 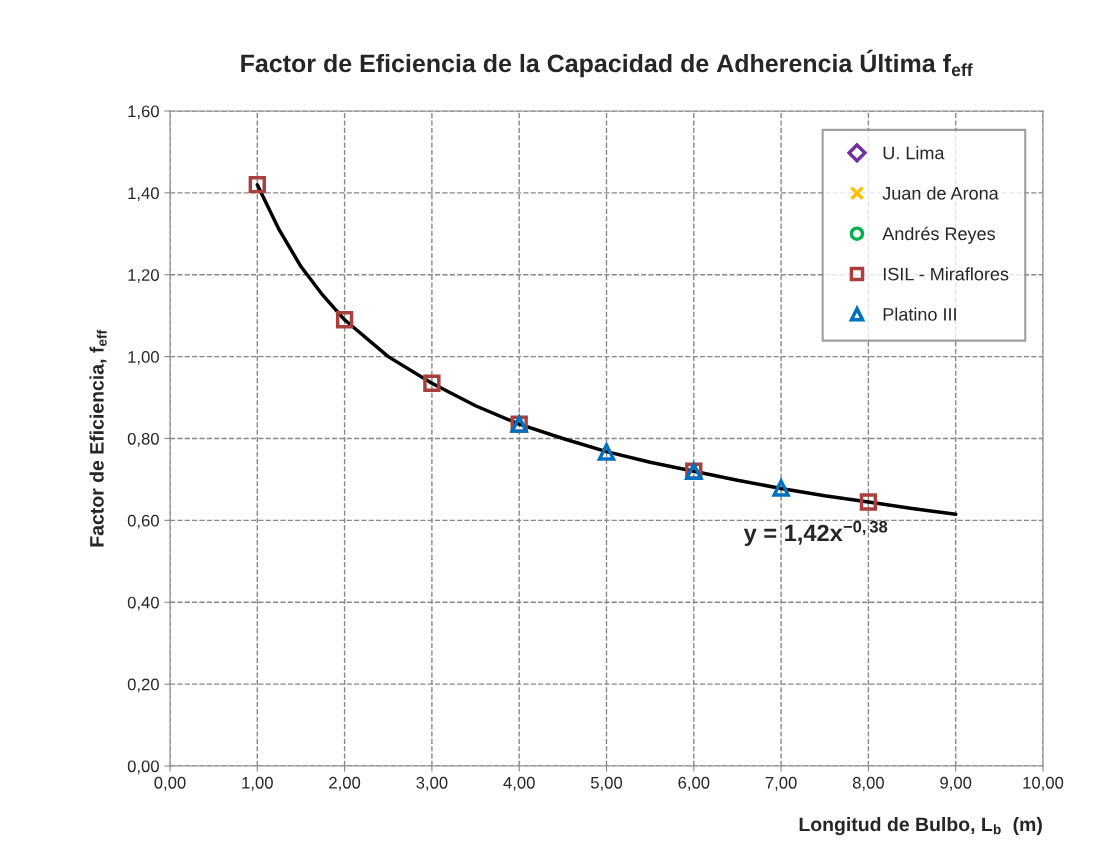 I want to click on x-tick-label: 2,00, so click(x=345, y=783).